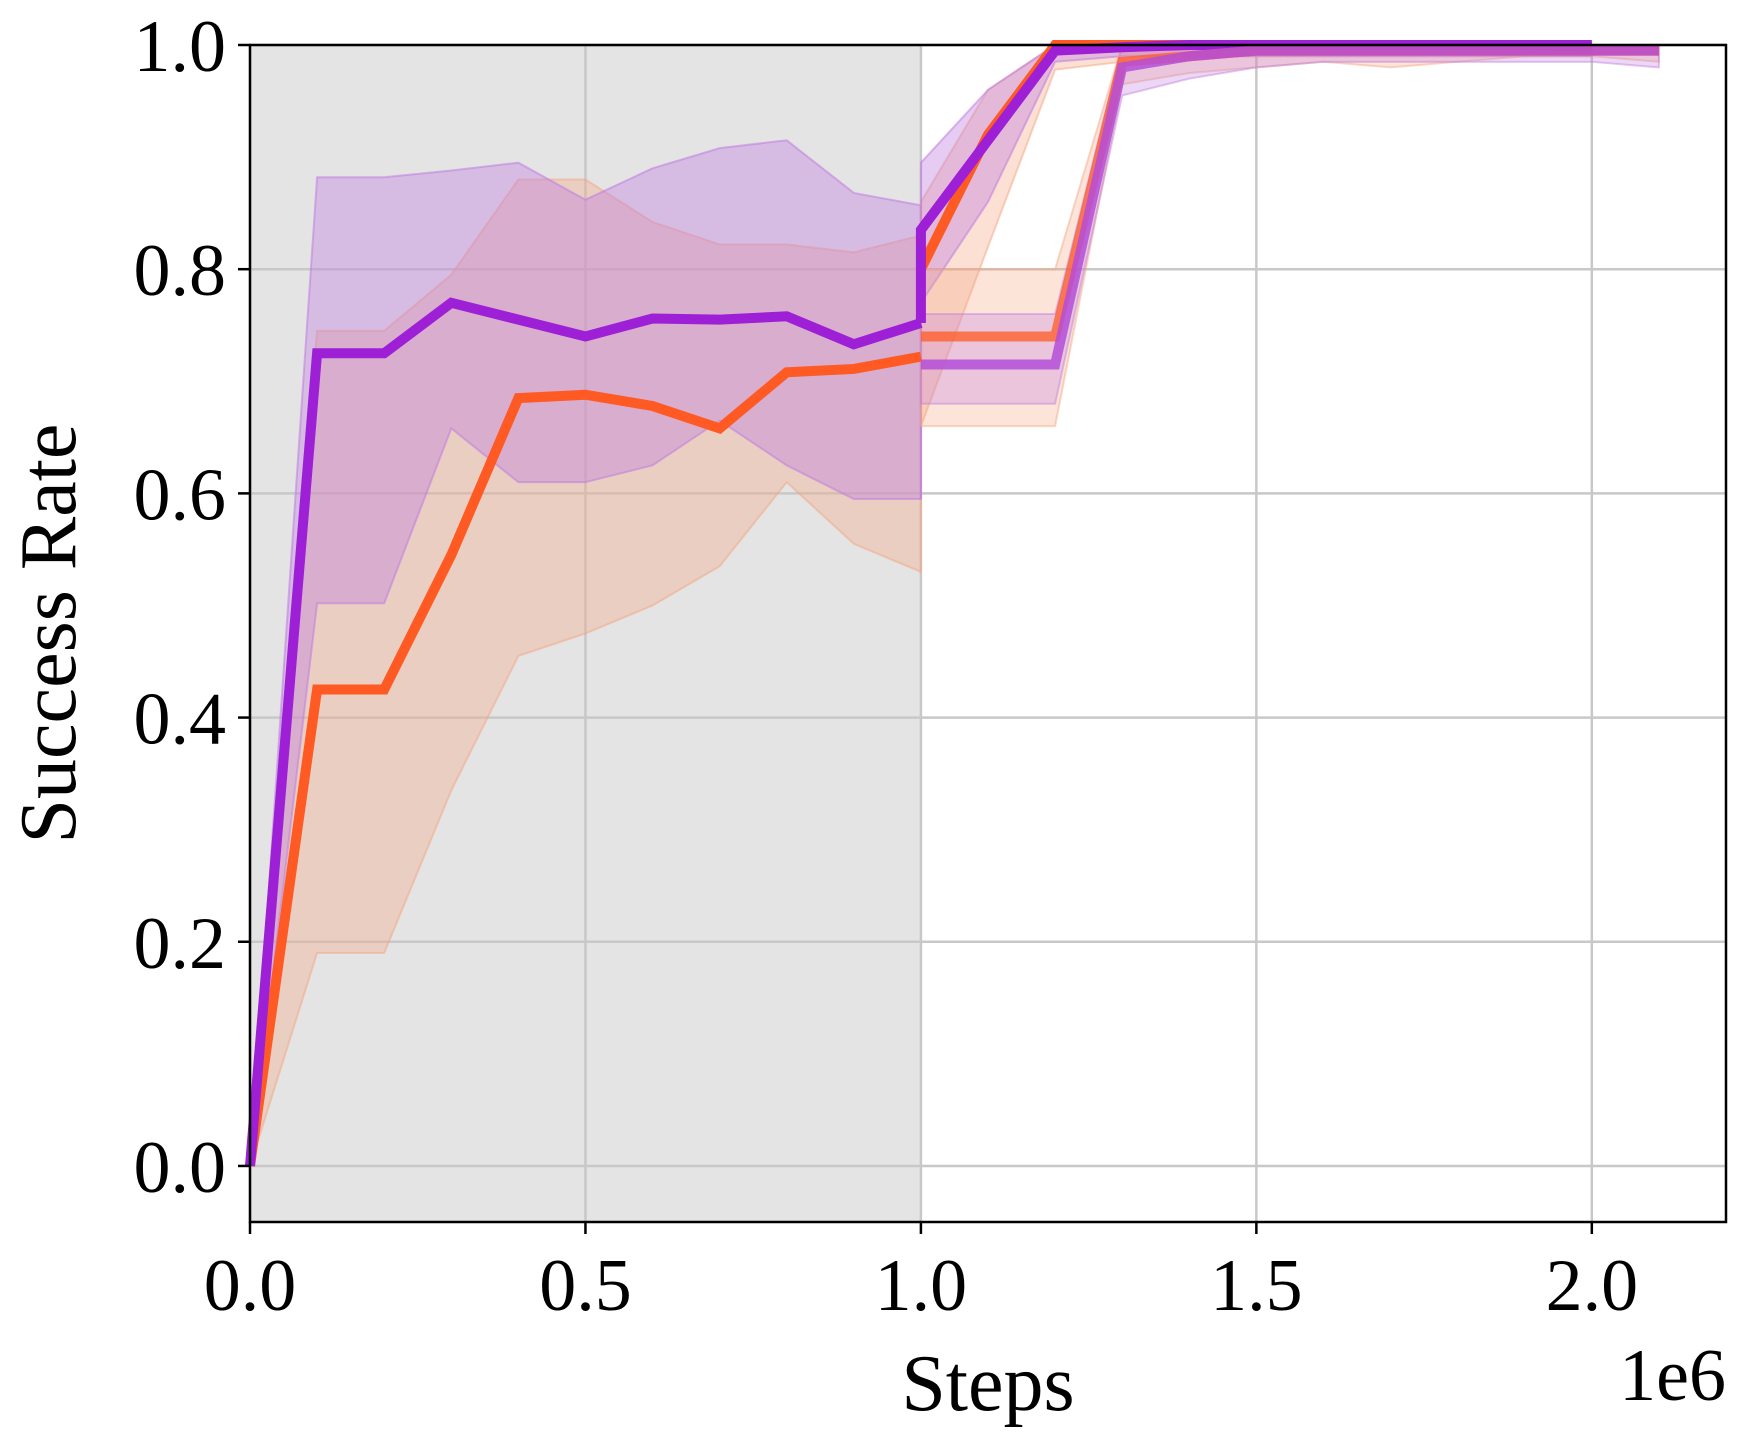  Describe the element at coordinates (180, 47) in the screenshot. I see `y-tick-label: 1.0` at that location.